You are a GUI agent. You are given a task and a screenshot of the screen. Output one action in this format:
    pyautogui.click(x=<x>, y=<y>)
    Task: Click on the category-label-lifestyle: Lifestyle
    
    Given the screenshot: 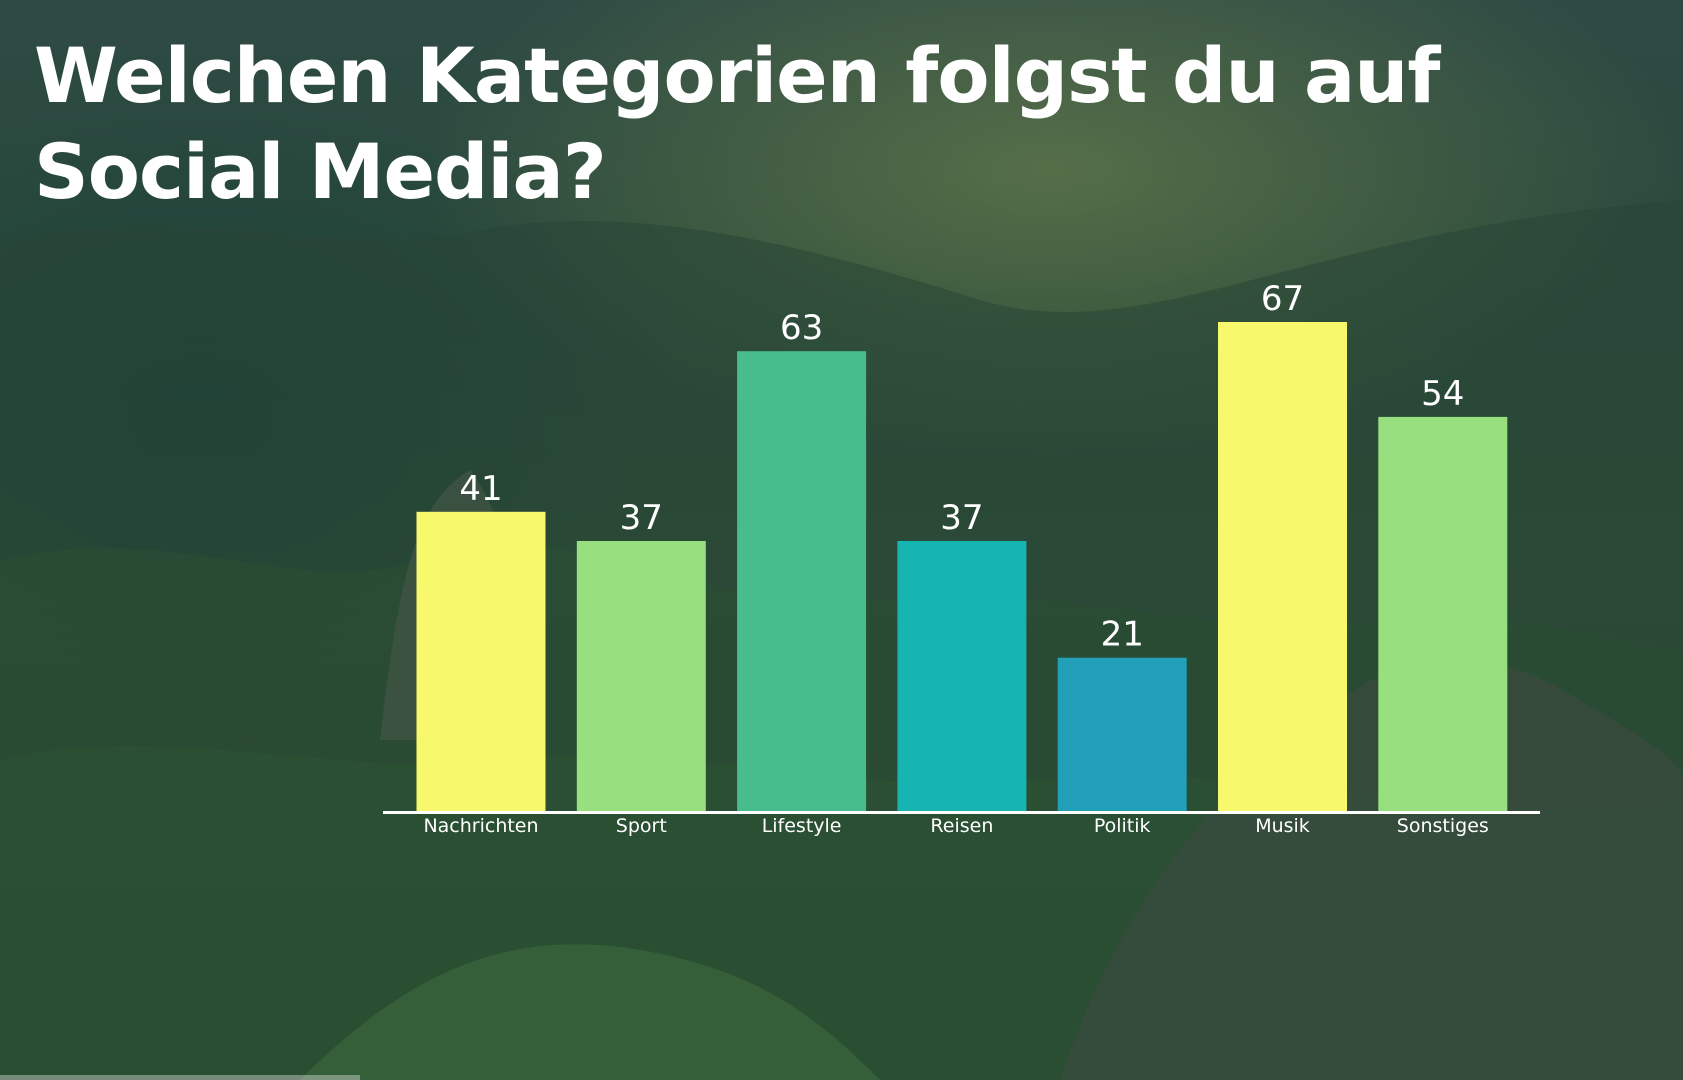 What is the action you would take?
    pyautogui.click(x=802, y=826)
    